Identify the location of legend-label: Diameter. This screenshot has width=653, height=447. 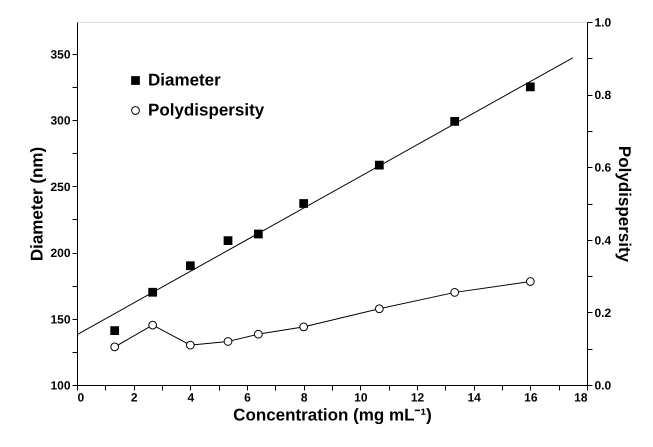
(185, 80).